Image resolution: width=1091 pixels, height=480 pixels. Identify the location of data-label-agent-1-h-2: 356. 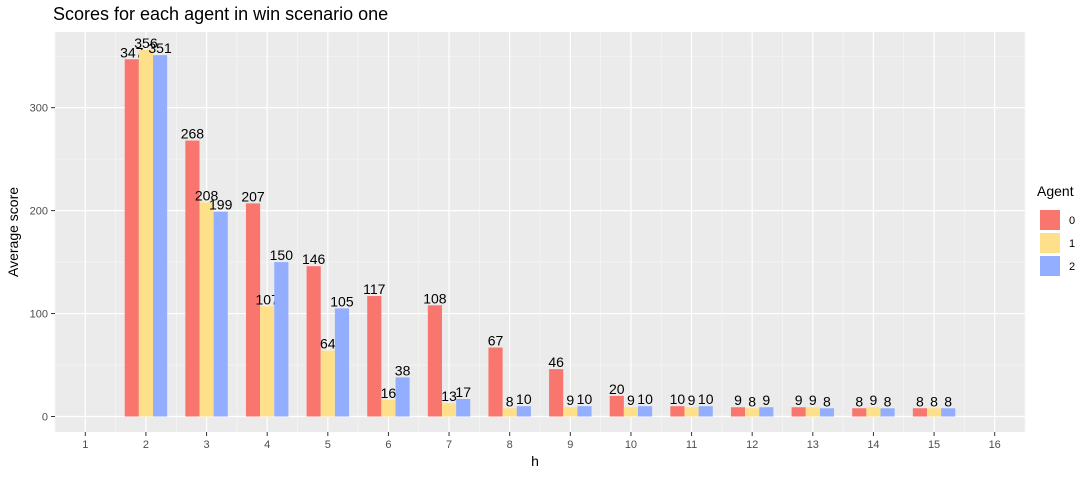
(146, 43).